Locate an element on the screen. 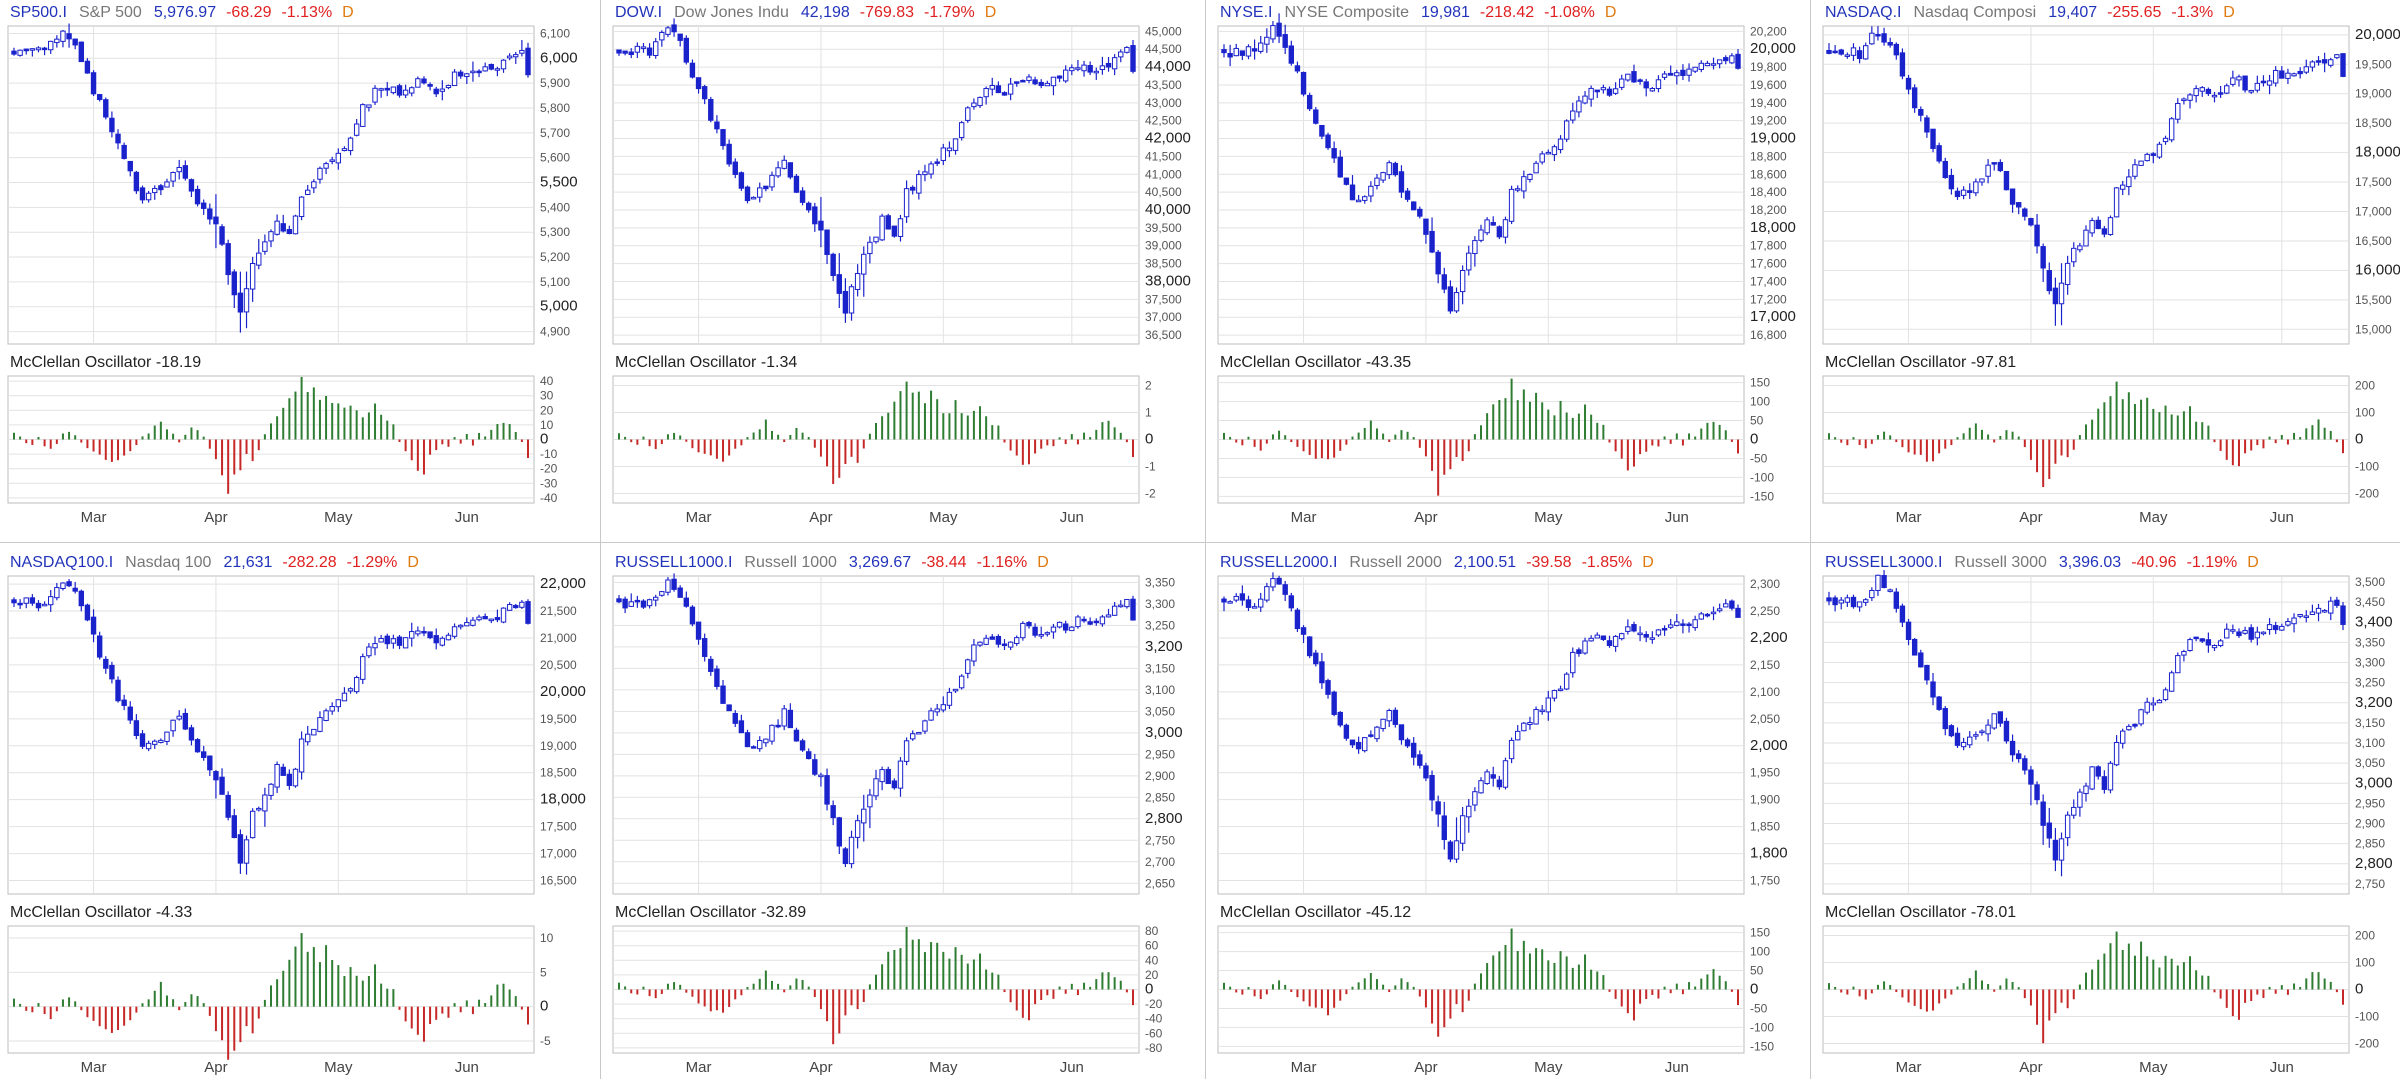 The image size is (2400, 1085). month-axis-label: Apr is located at coordinates (1425, 1067).